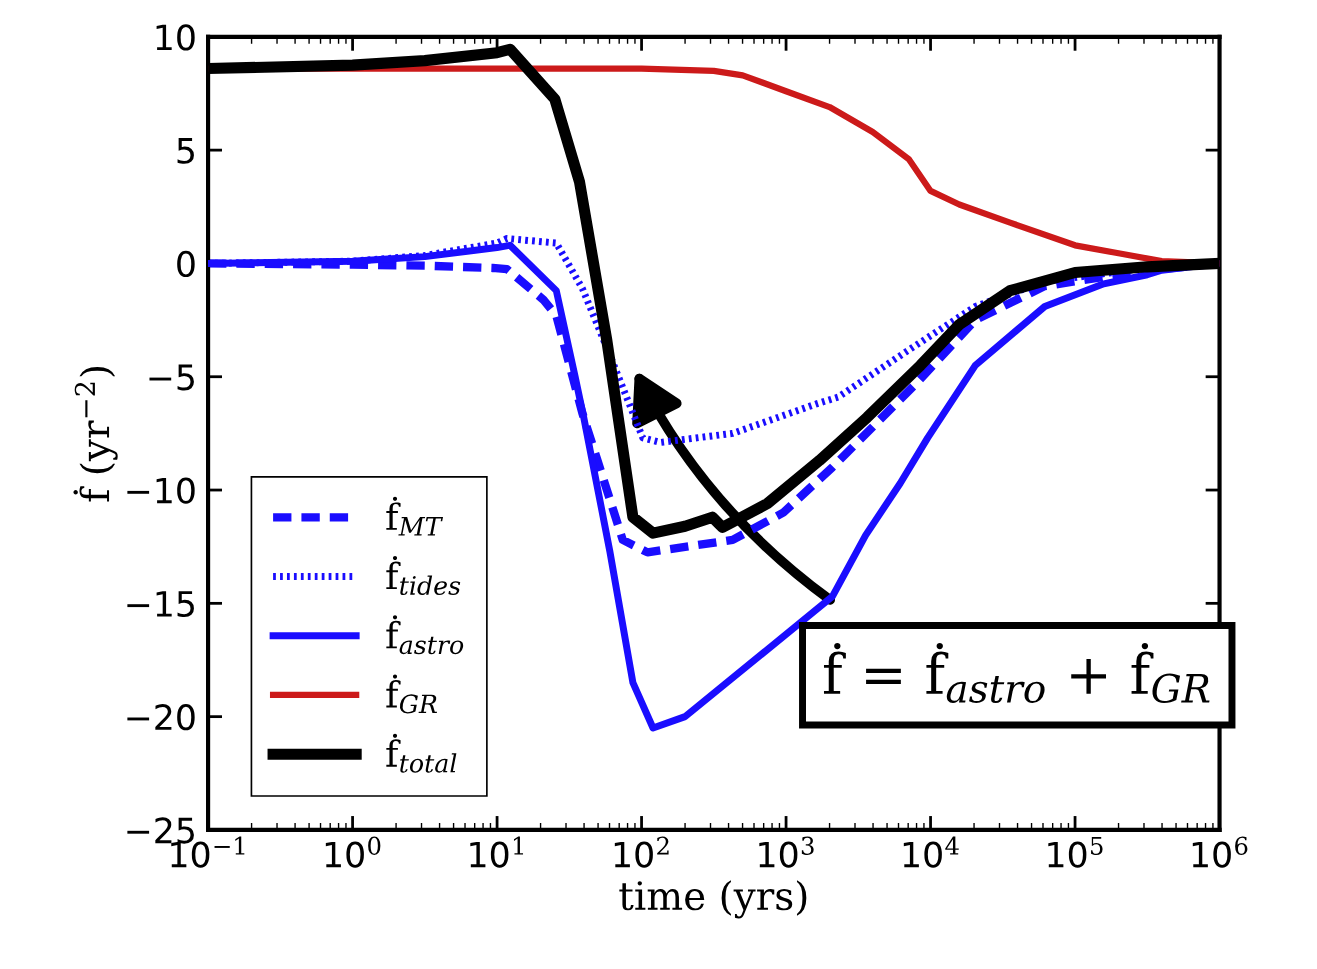  I want to click on y-axis-title: ḟ (yr$^{−2}$), so click(95, 434).